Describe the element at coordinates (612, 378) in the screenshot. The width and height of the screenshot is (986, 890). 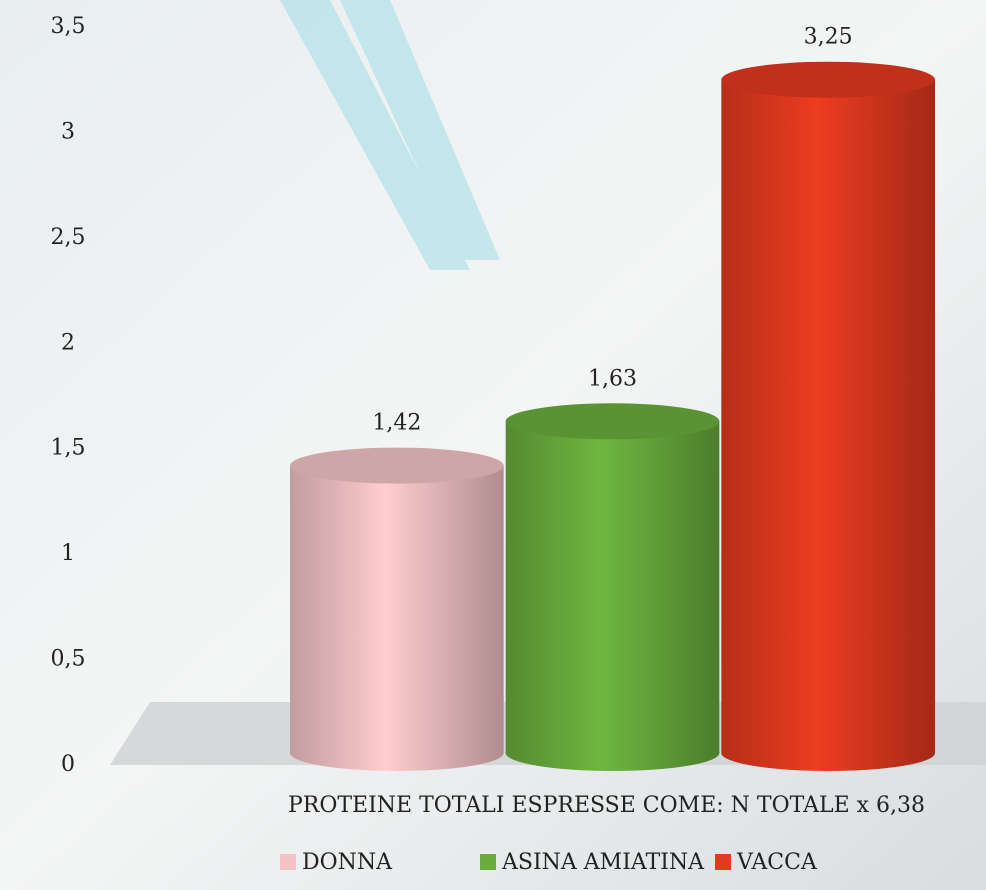
I see `data-label: 1,63` at that location.